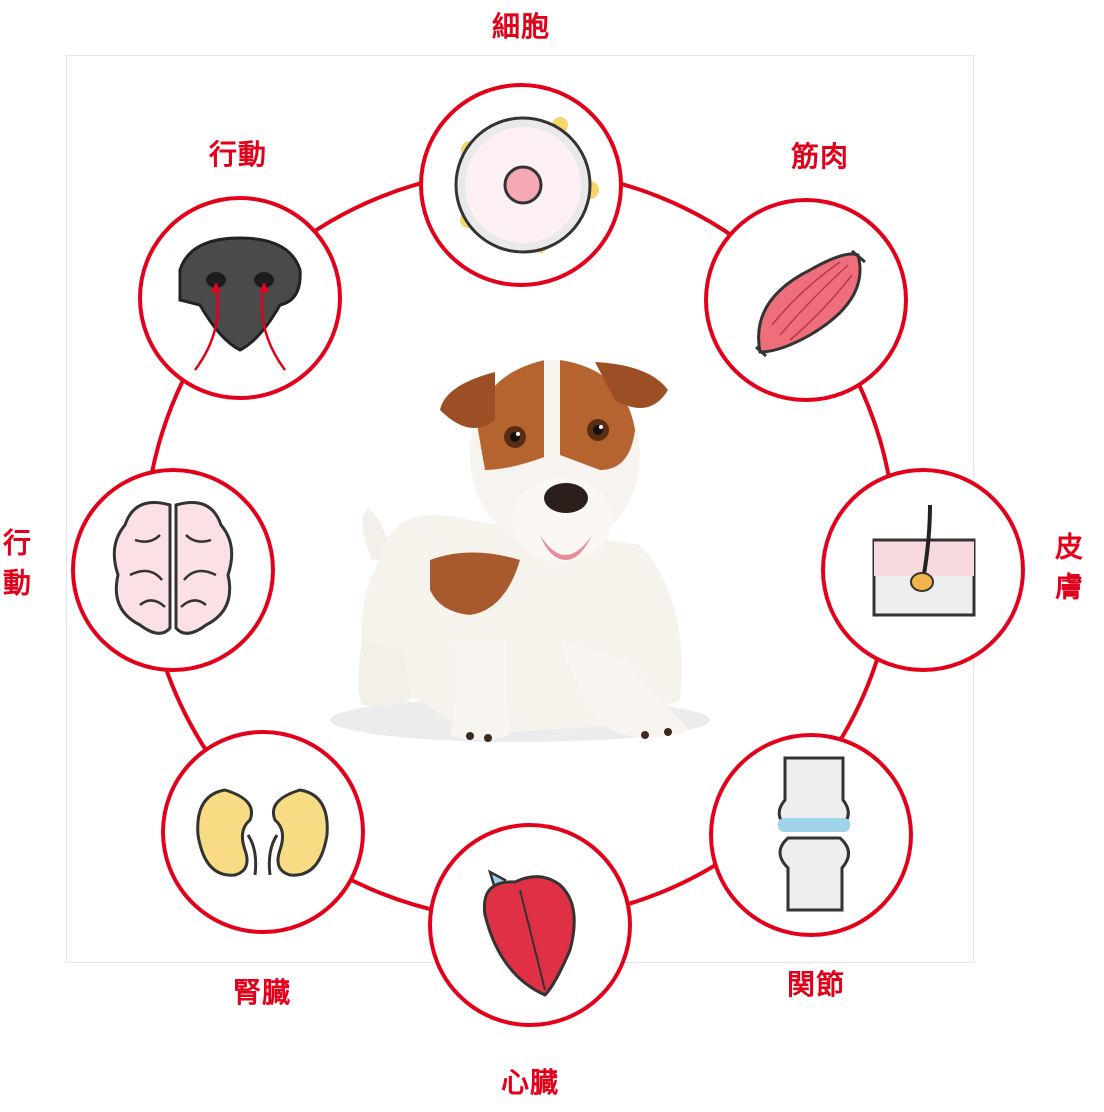  Describe the element at coordinates (816, 984) in the screenshot. I see `label-joint: 関節` at that location.